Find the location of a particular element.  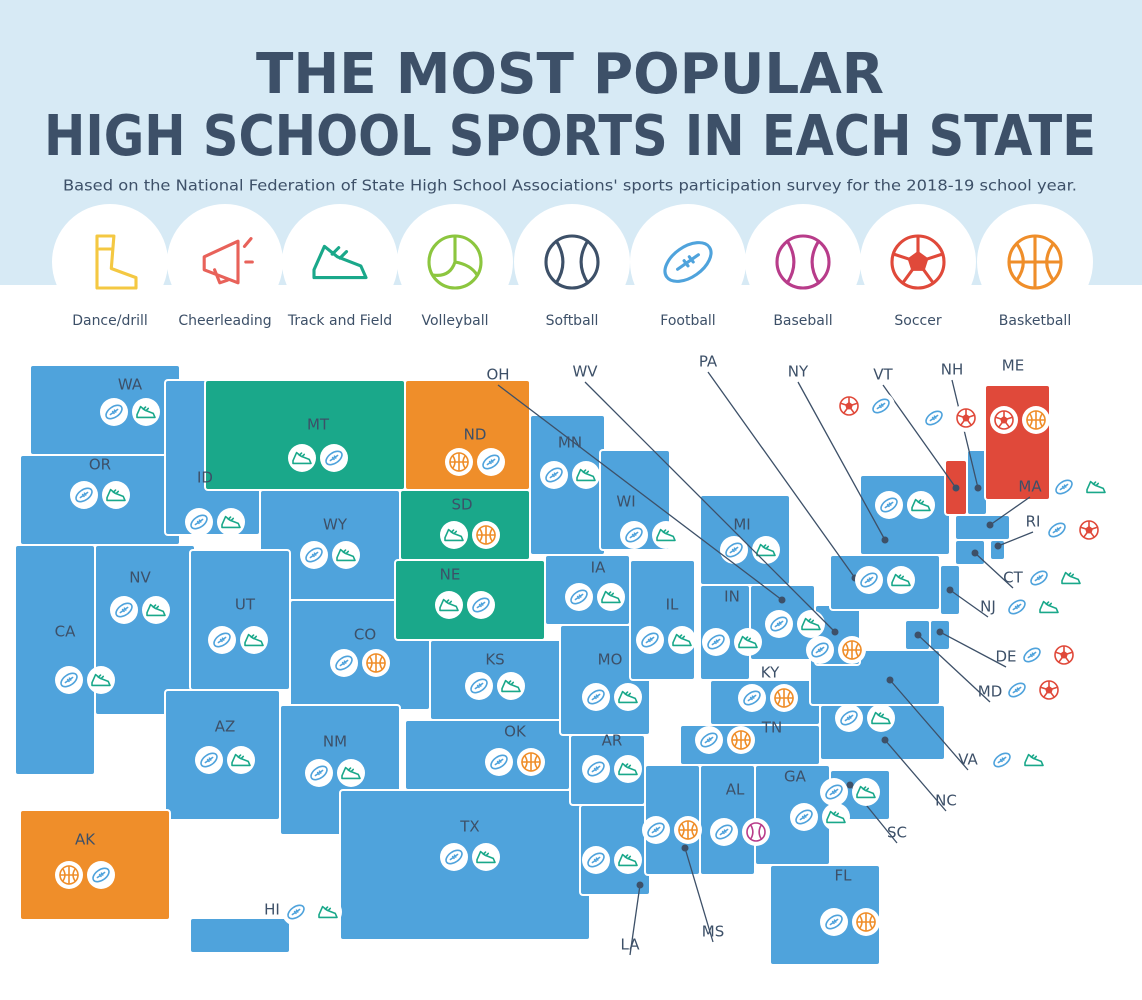

state-label: HI is located at coordinates (272, 910).